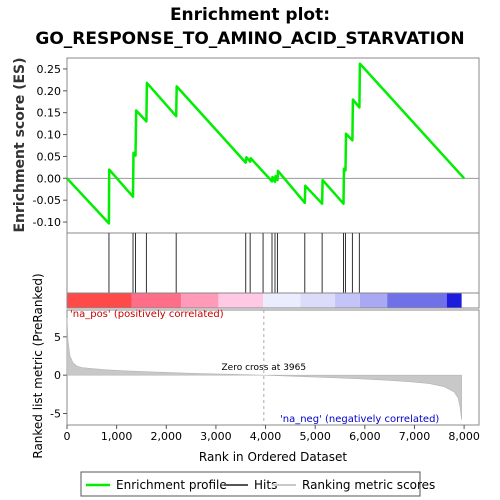 Image resolution: width=500 pixels, height=500 pixels. What do you see at coordinates (49, 91) in the screenshot?
I see `es-y-tick-label: 0.20` at bounding box center [49, 91].